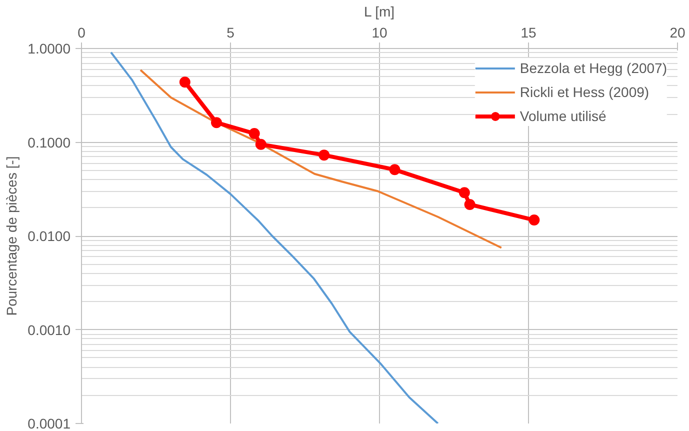 The width and height of the screenshot is (689, 431). I want to click on x-tick-label: 15, so click(528, 32).